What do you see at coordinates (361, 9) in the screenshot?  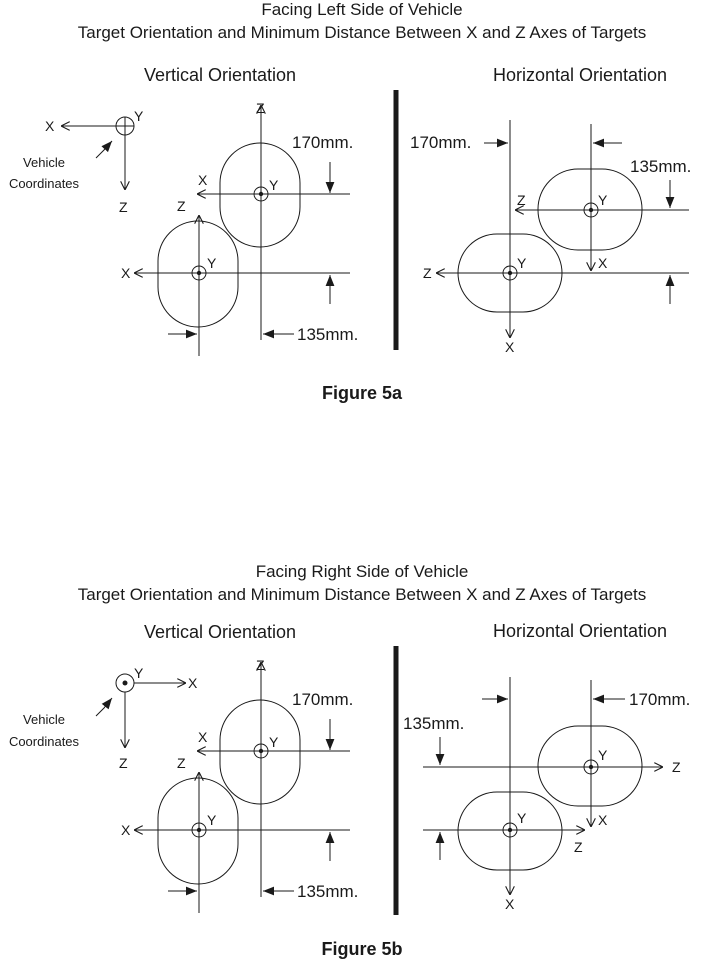 I see `figure-5a-title-line1: Facing Left Side of Vehicle` at bounding box center [361, 9].